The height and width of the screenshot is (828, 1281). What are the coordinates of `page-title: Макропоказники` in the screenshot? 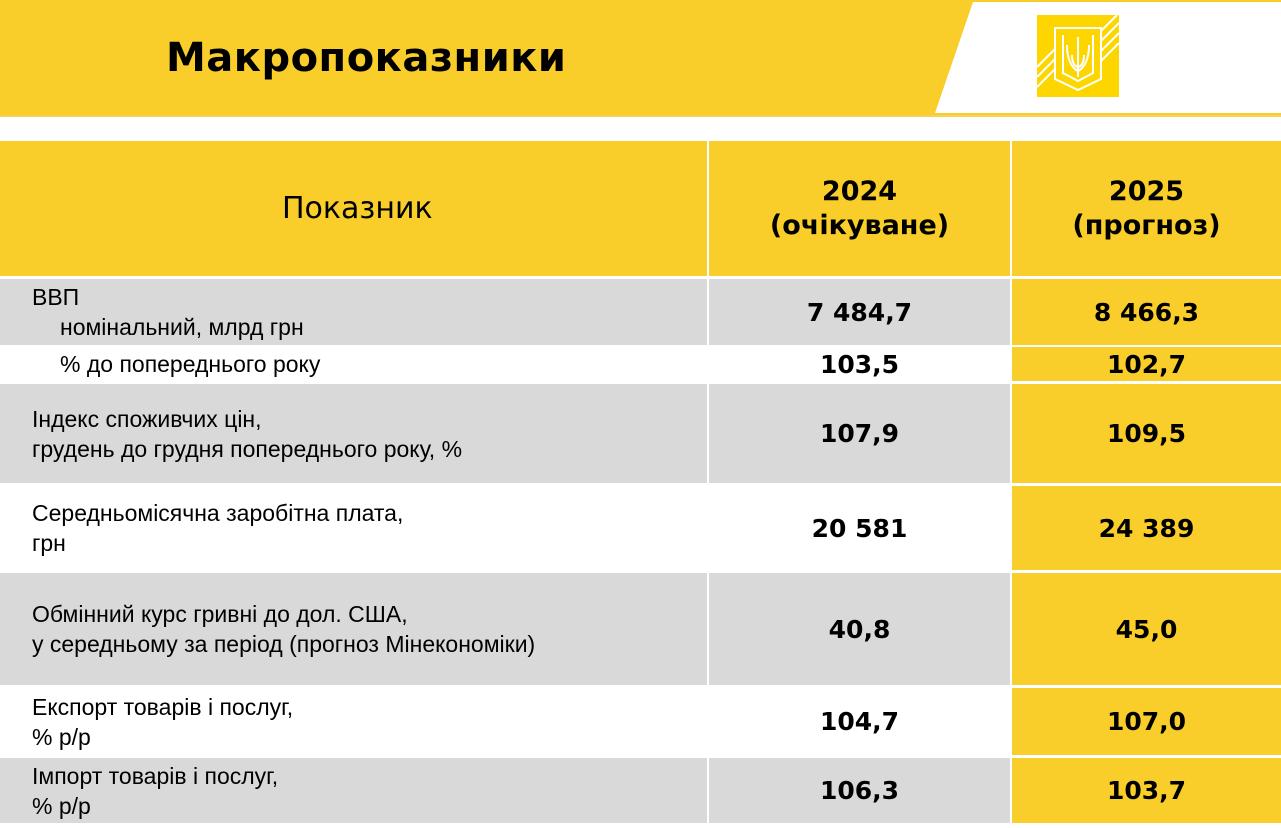 It's located at (366, 58).